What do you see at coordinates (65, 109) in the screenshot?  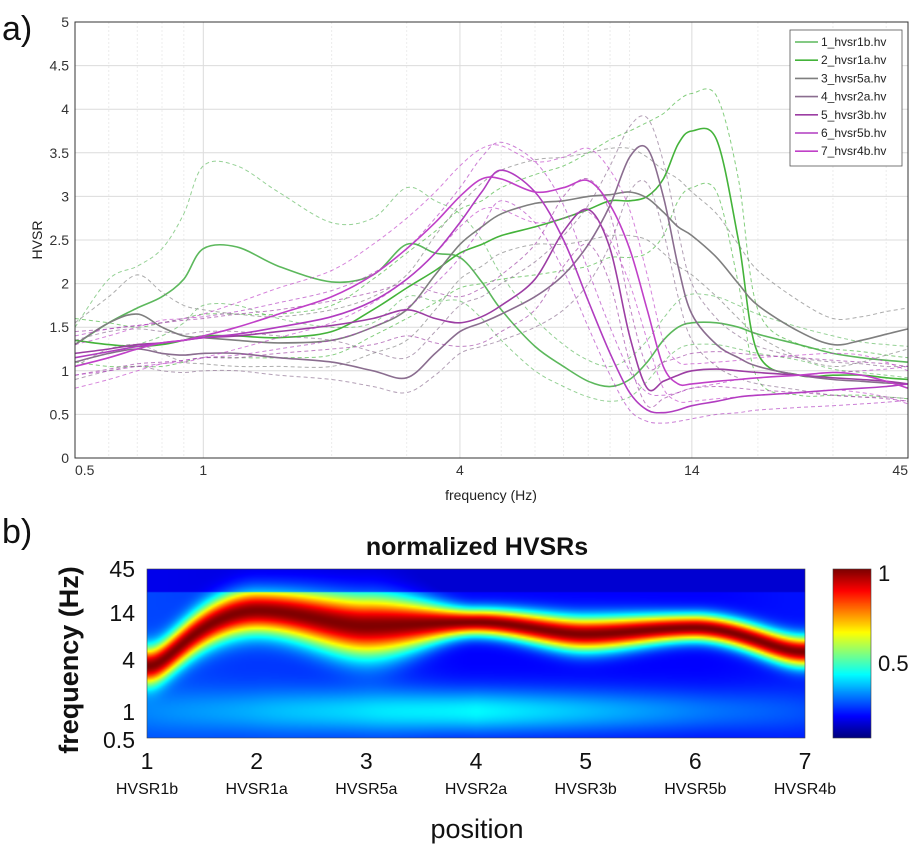 I see `chart-a-y-tick-label: 4` at bounding box center [65, 109].